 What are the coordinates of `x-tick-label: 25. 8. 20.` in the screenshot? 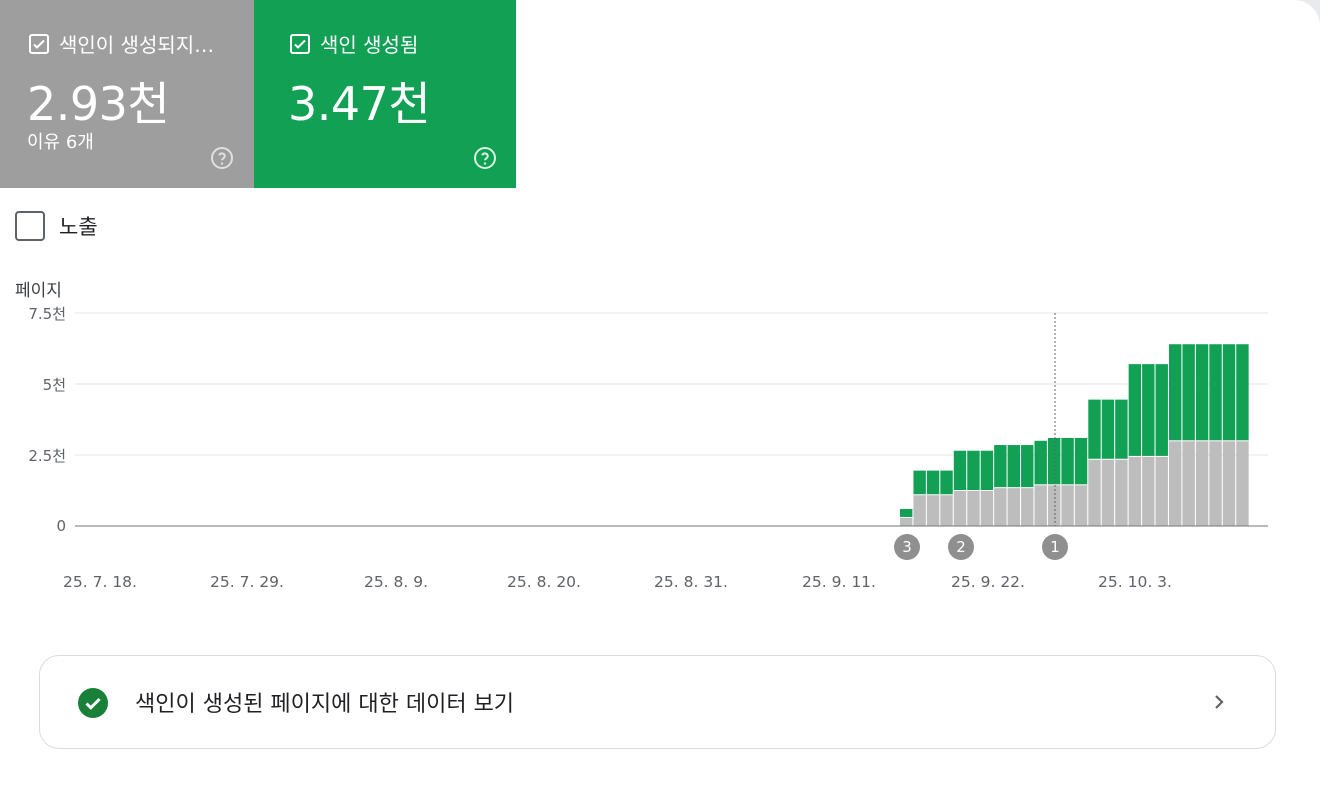 It's located at (544, 582).